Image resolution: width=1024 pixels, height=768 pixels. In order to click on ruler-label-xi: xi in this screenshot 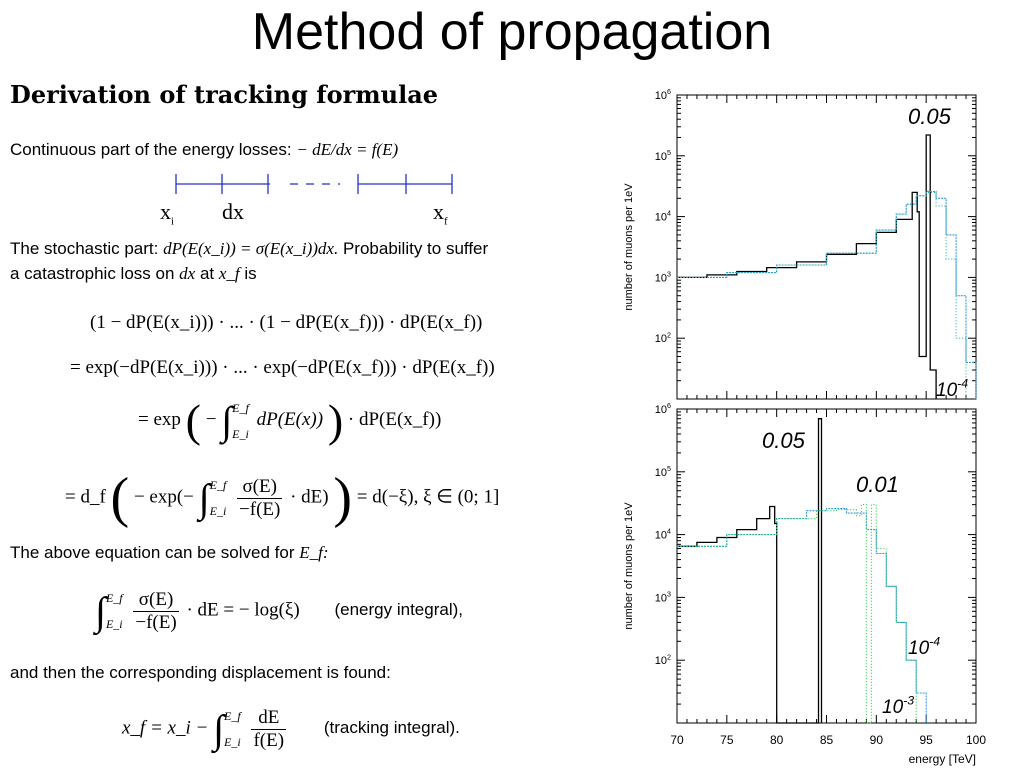, I will do `click(167, 213)`.